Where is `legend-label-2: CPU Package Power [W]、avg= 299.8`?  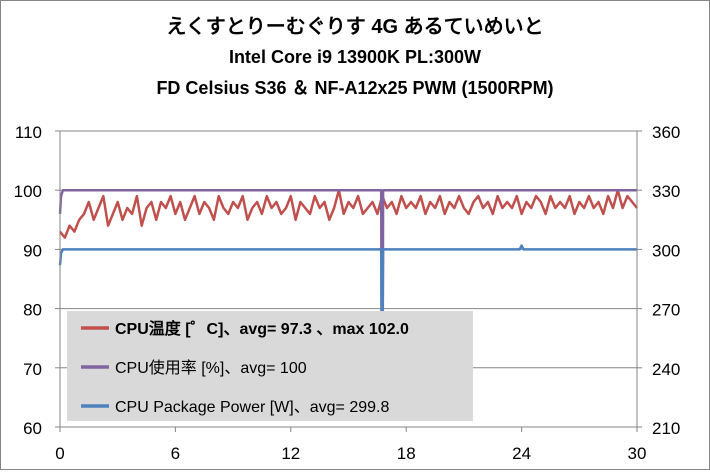
legend-label-2: CPU Package Power [W]、avg= 299.8 is located at coordinates (252, 407).